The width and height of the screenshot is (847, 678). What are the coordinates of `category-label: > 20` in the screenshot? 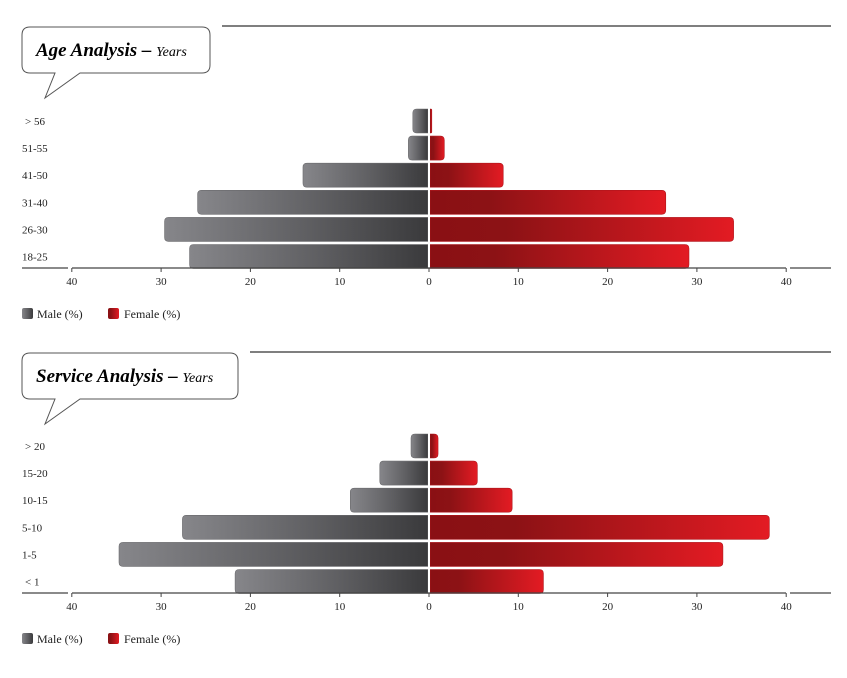 It's located at (35, 447).